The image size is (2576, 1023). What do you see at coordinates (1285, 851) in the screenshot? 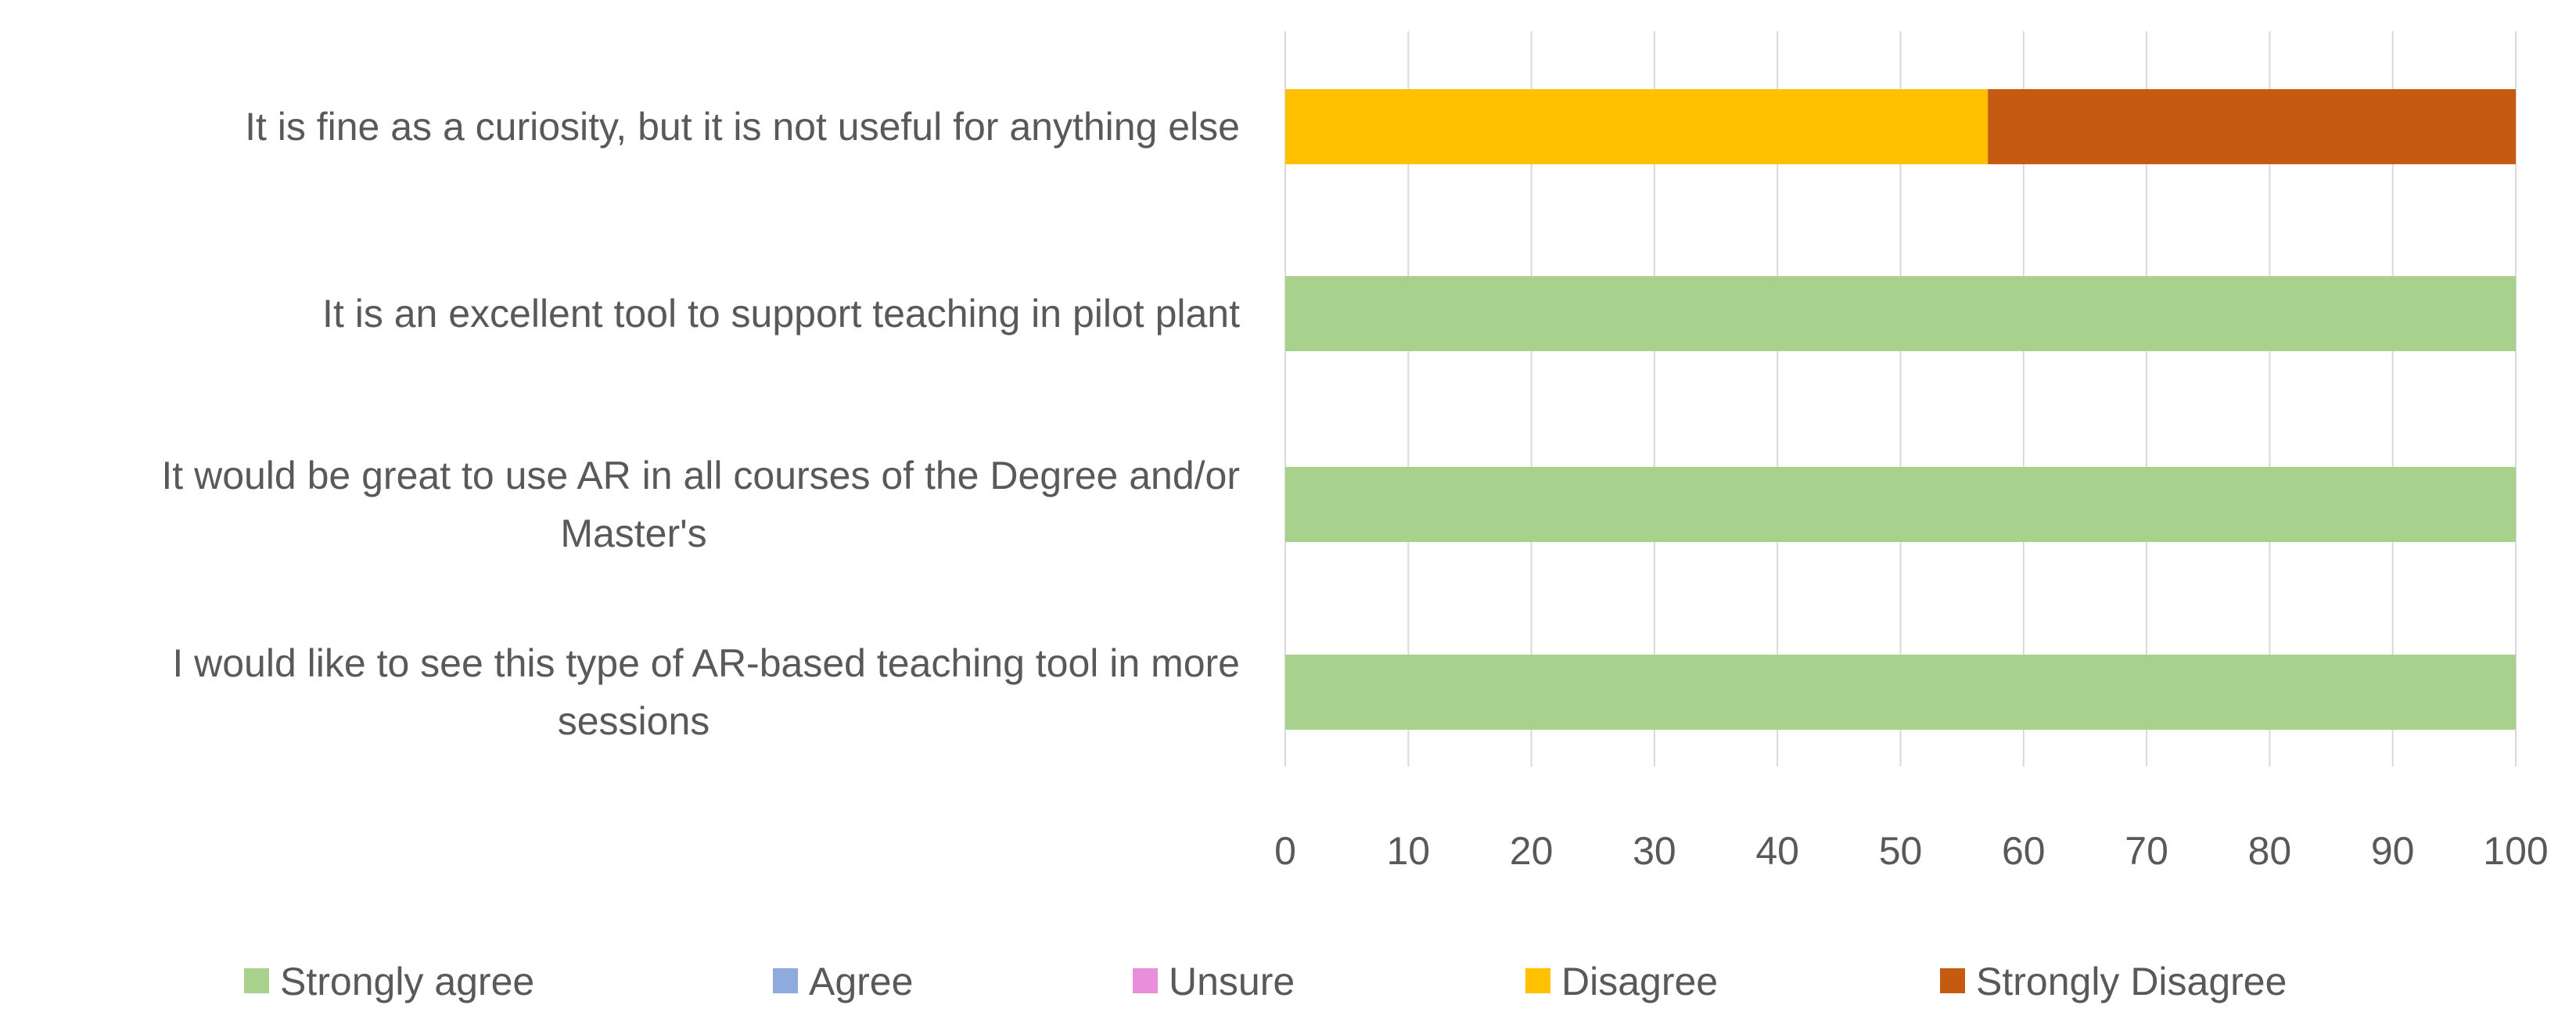
I see `x-tick-label: 0` at bounding box center [1285, 851].